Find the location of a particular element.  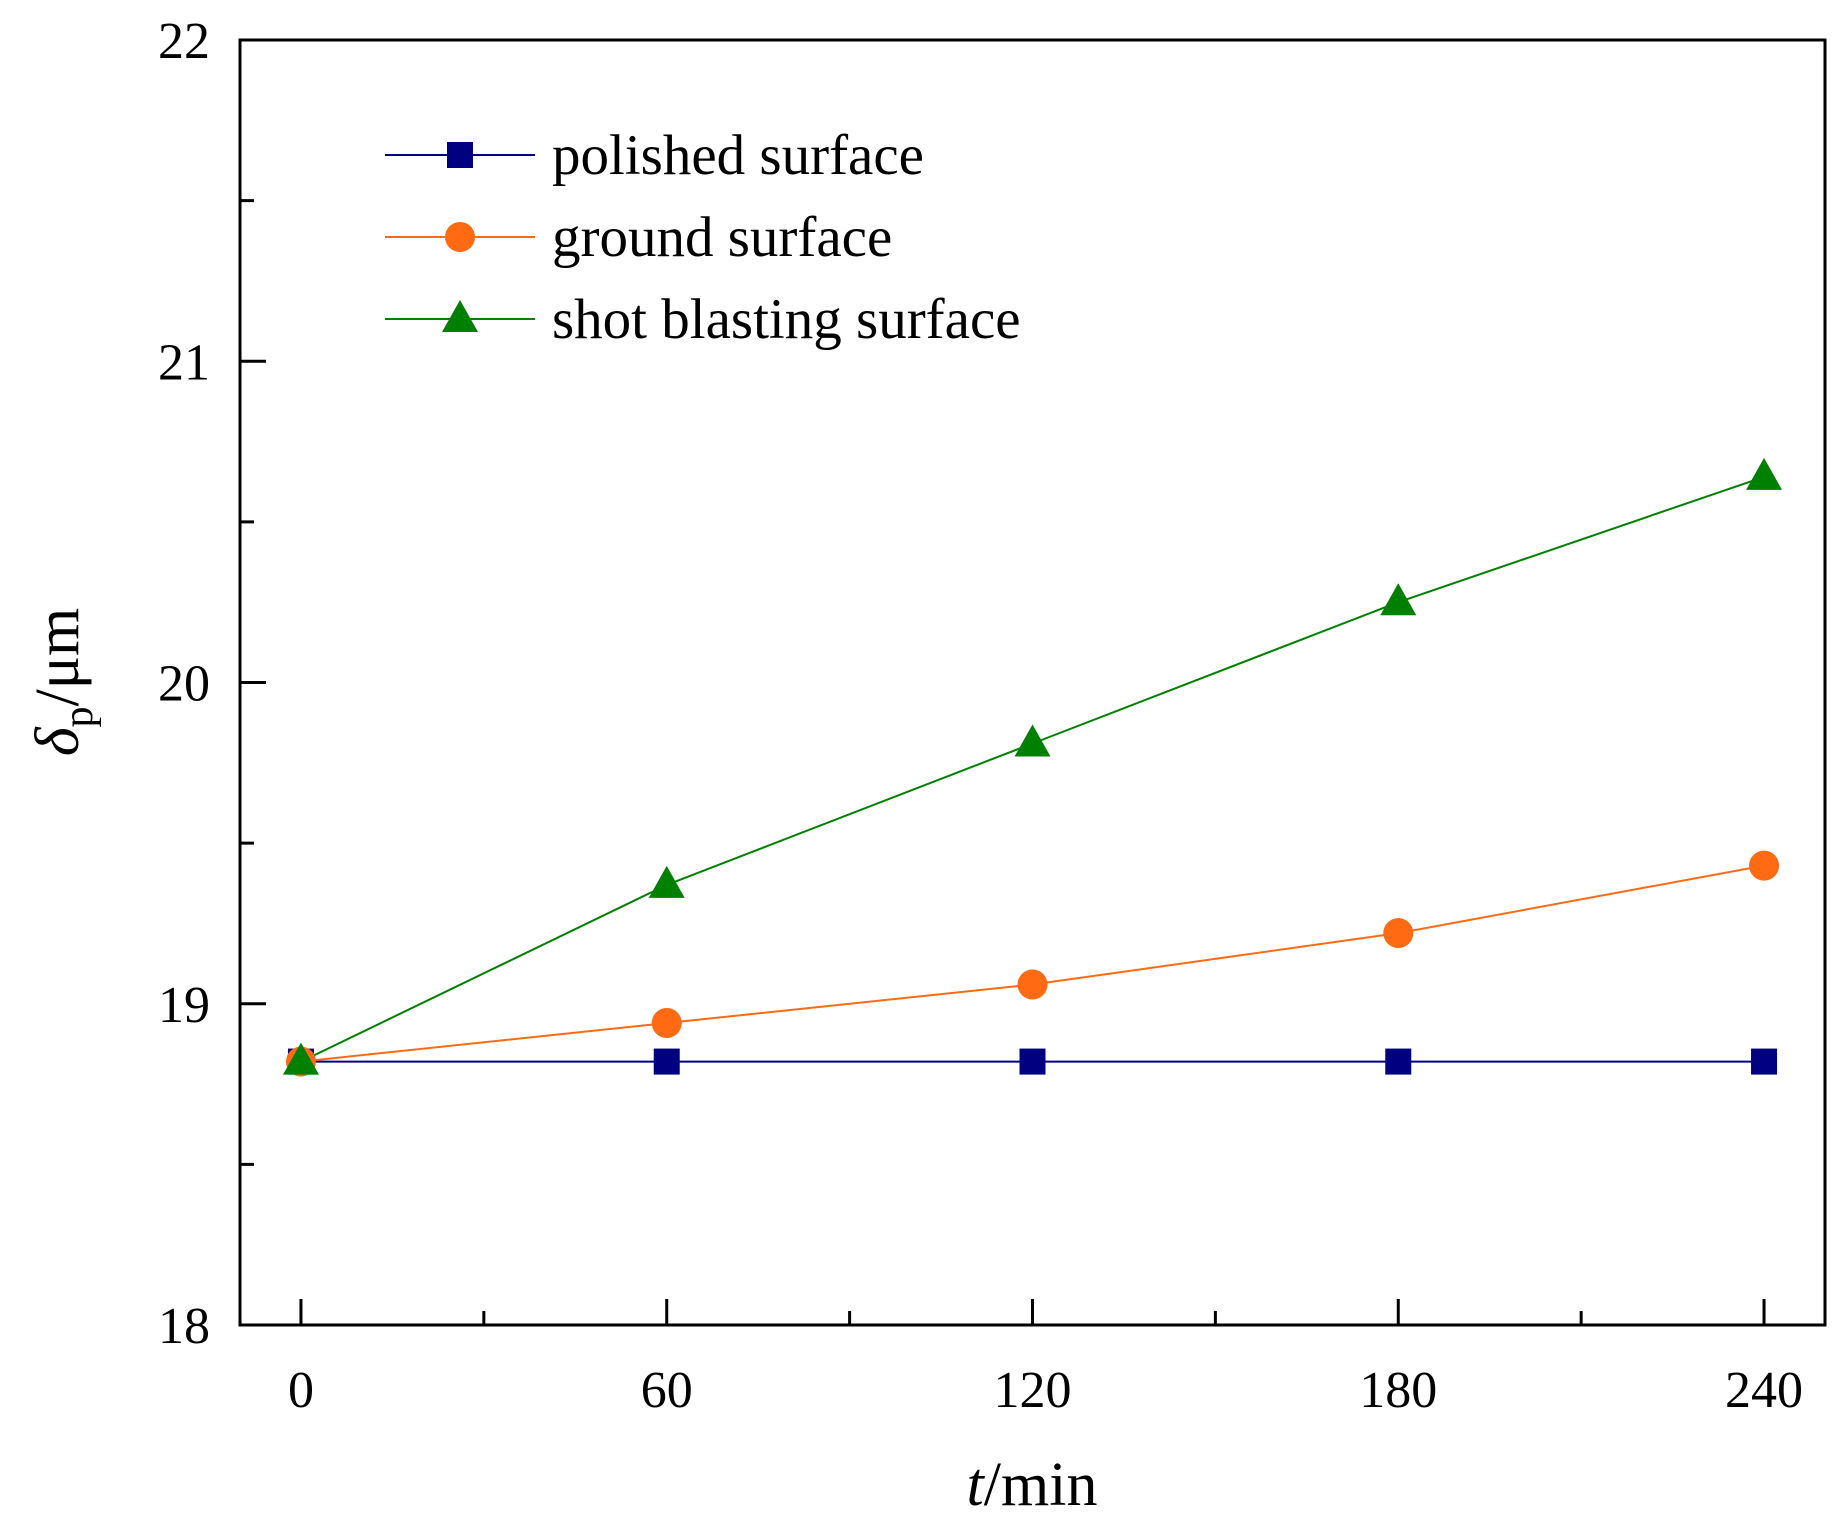

legend-marker-polished-surface is located at coordinates (460, 155).